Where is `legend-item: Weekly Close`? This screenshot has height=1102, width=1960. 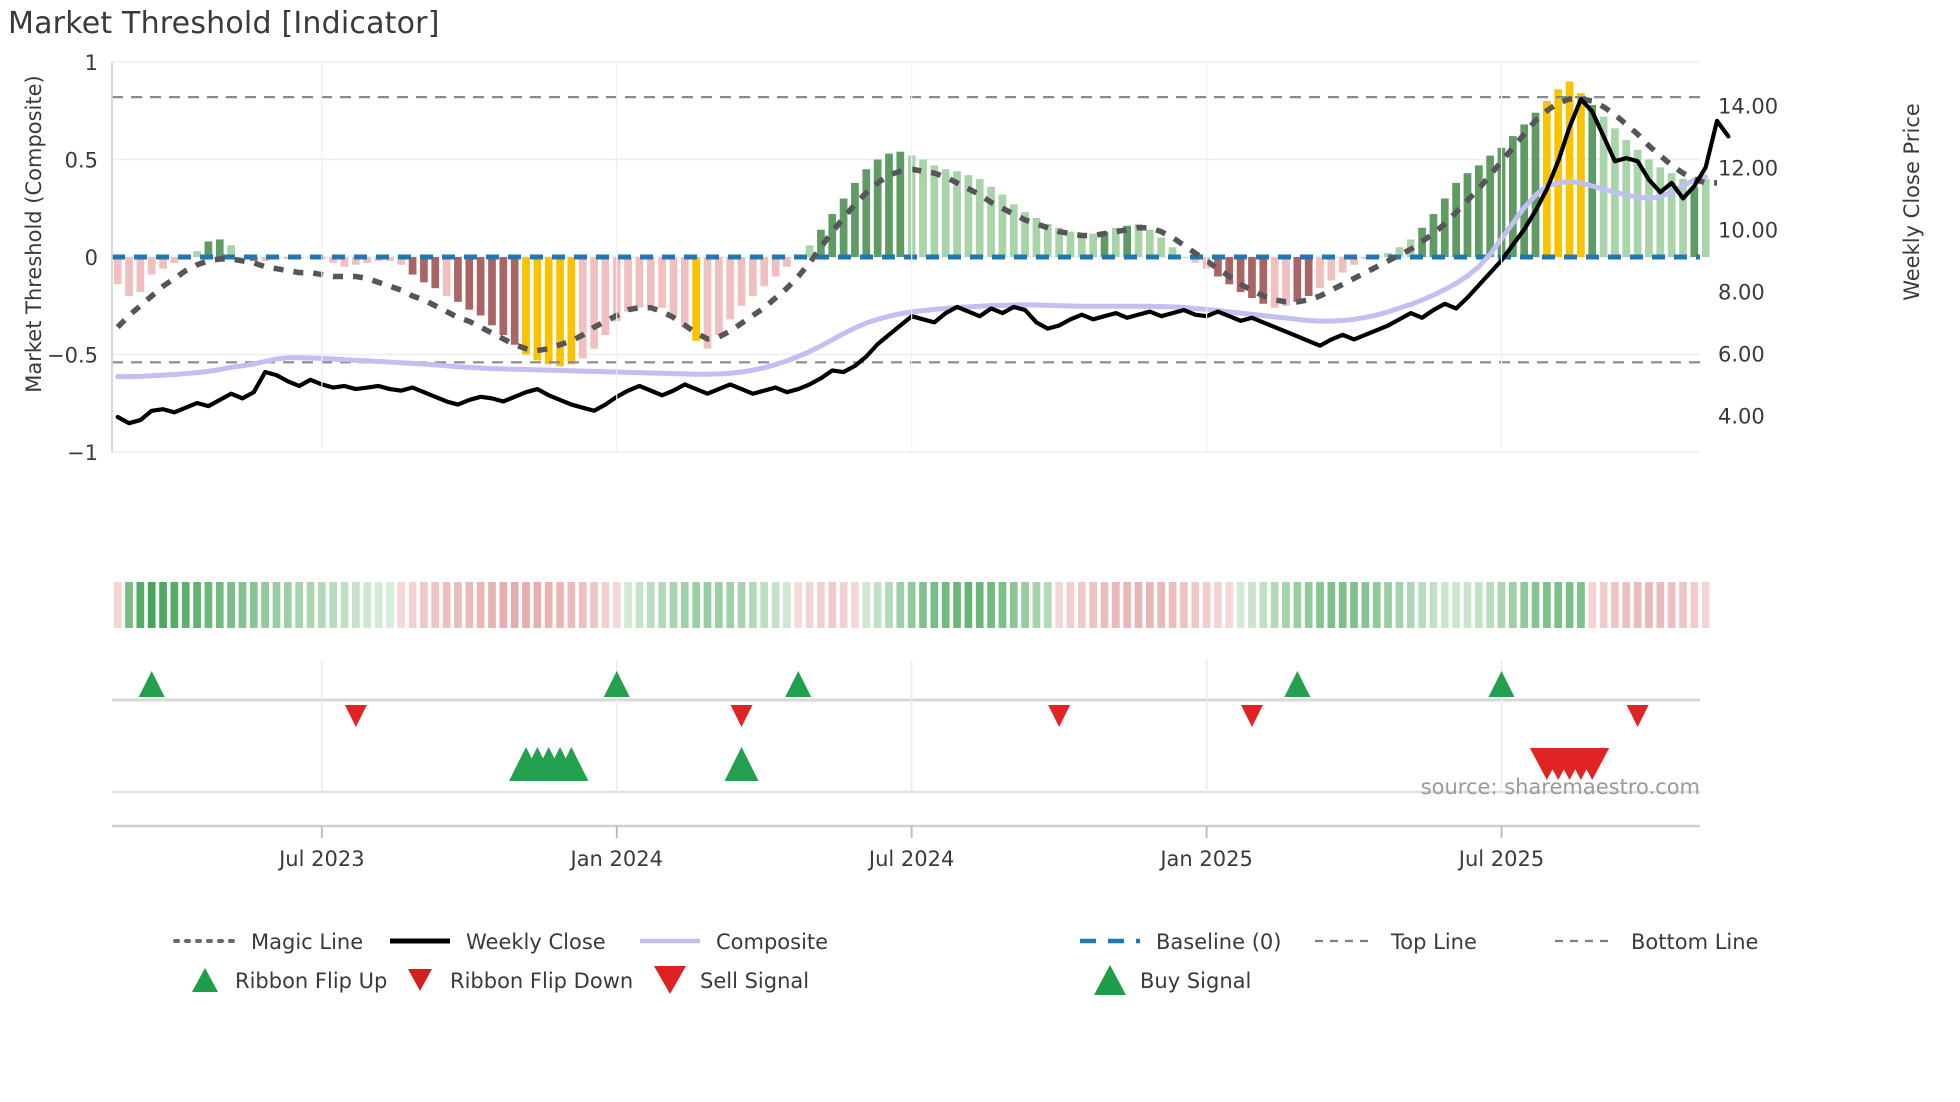 legend-item: Weekly Close is located at coordinates (498, 942).